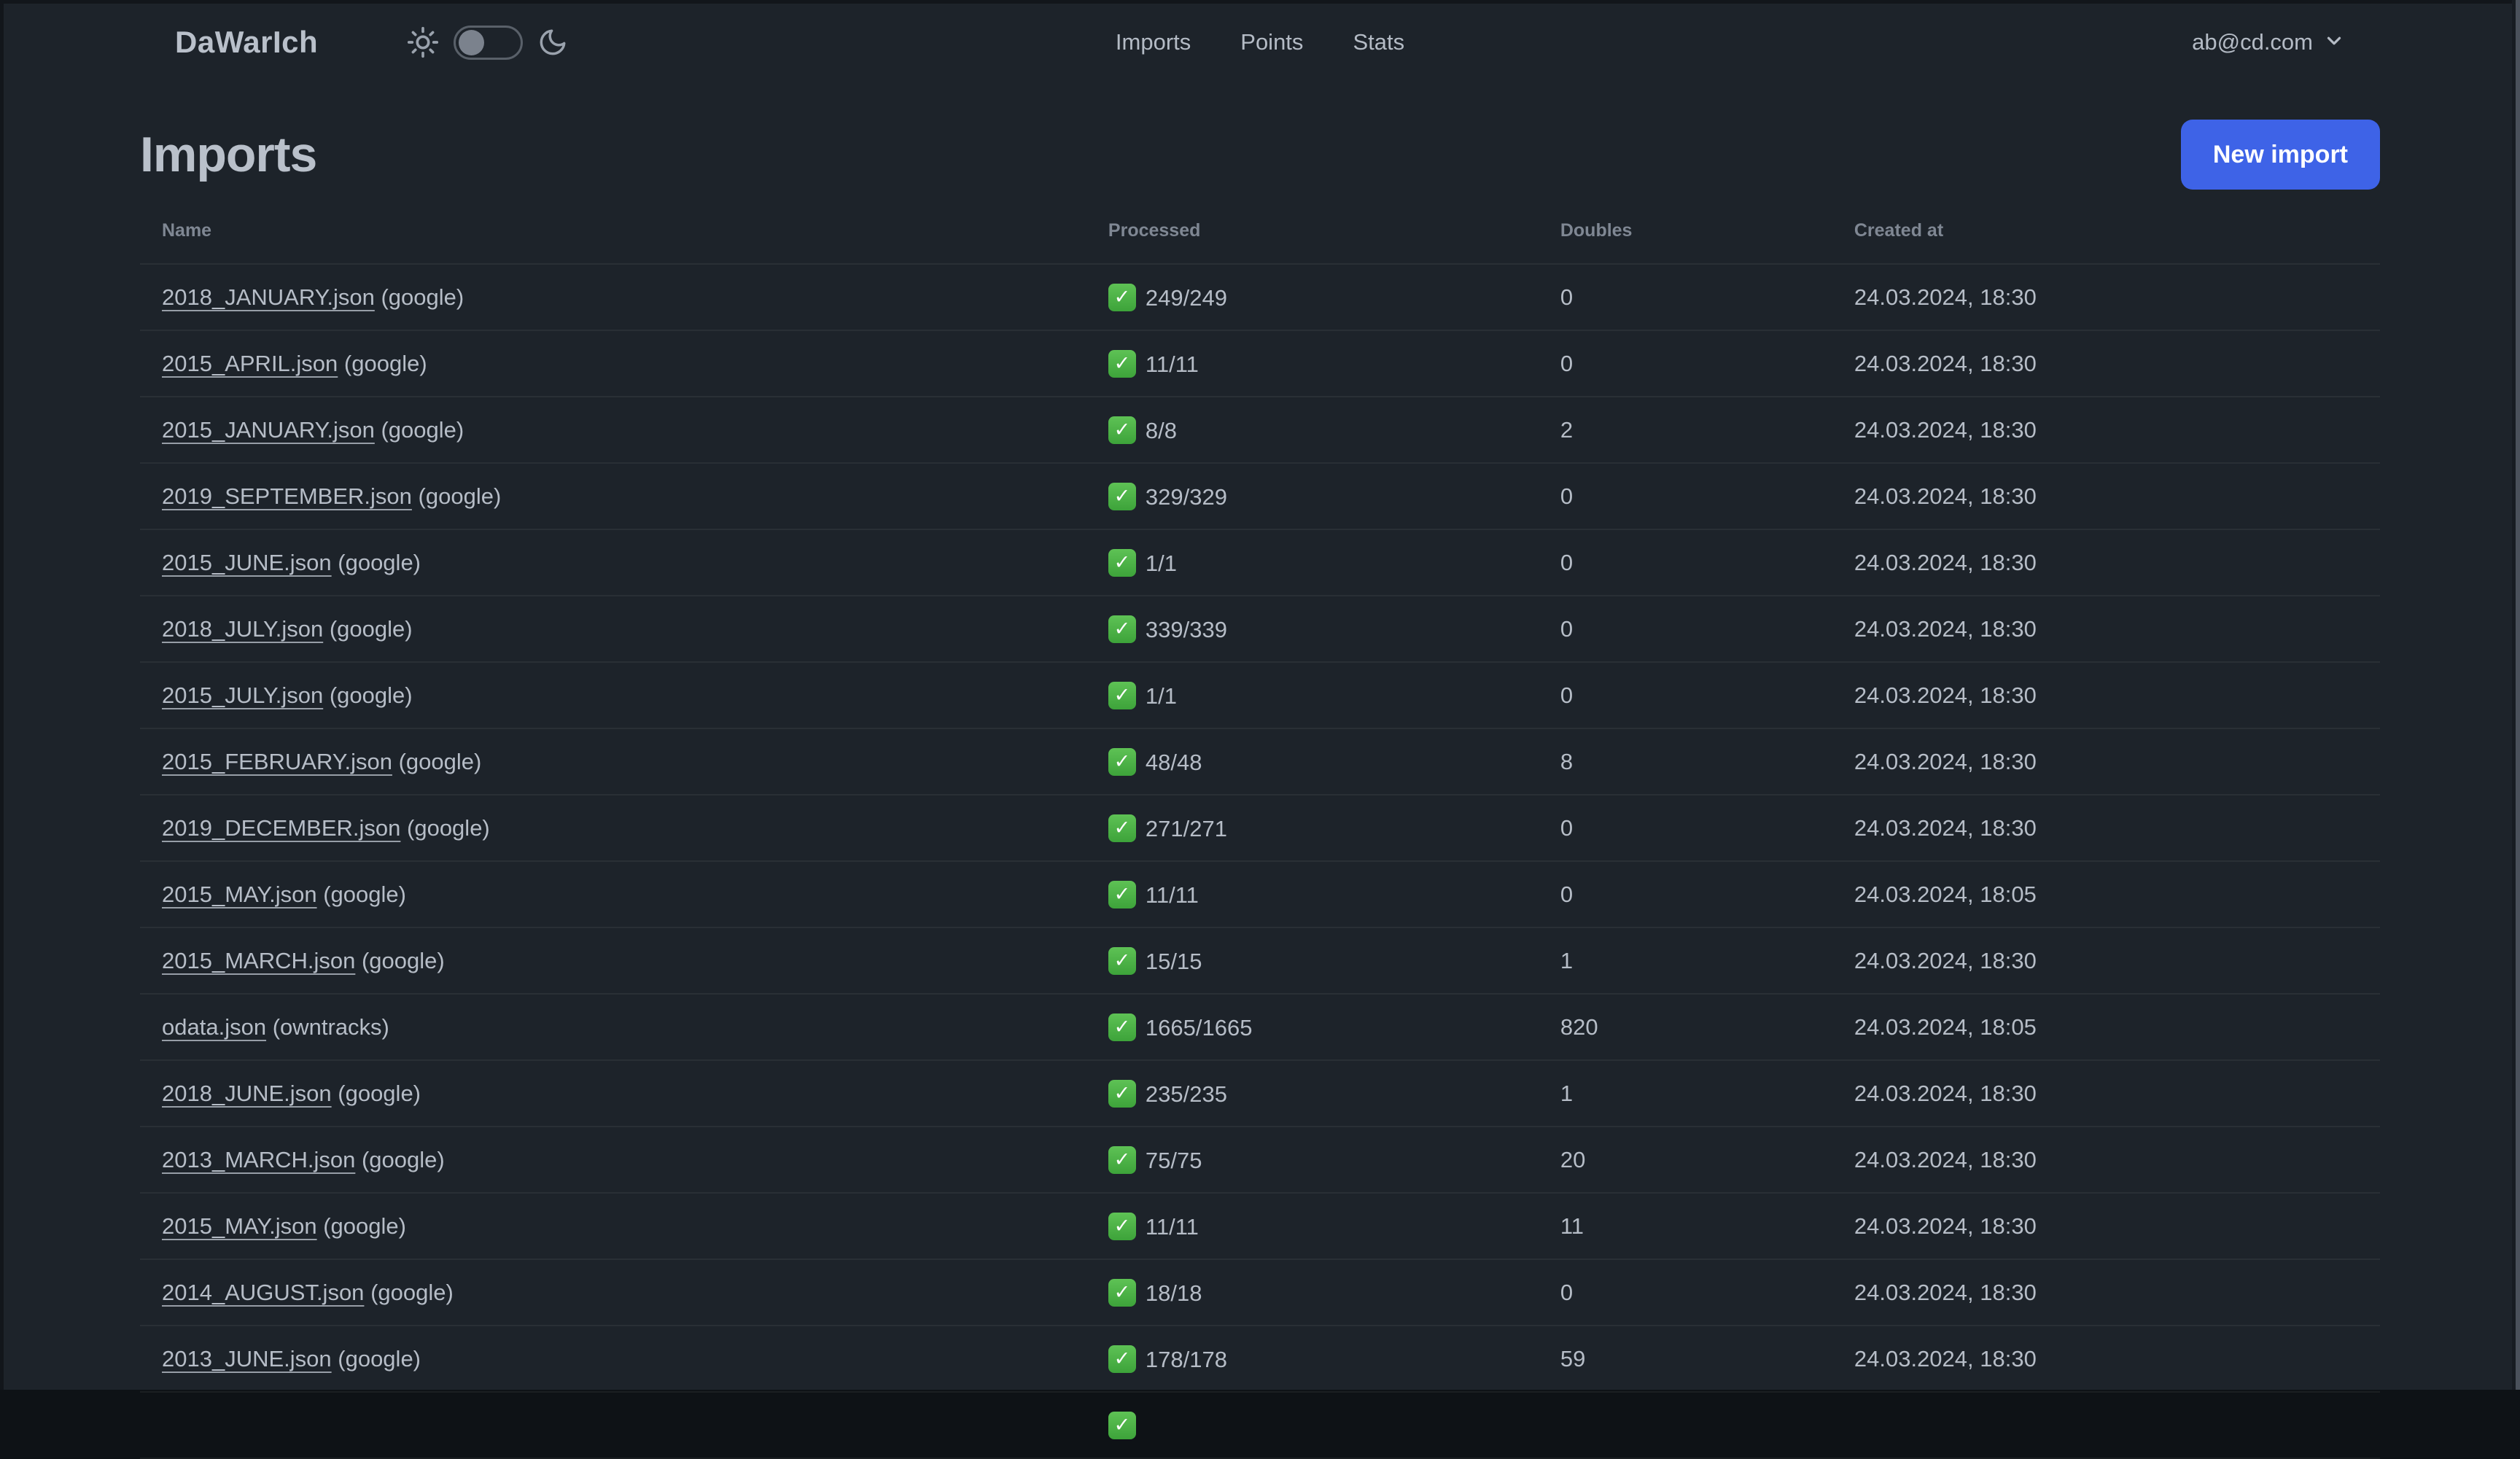  What do you see at coordinates (268, 429) in the screenshot?
I see `import-file-link: 2015_JANUARY.json` at bounding box center [268, 429].